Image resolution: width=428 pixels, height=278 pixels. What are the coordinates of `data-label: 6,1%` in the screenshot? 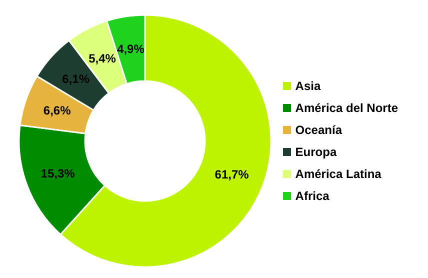 It's located at (76, 79).